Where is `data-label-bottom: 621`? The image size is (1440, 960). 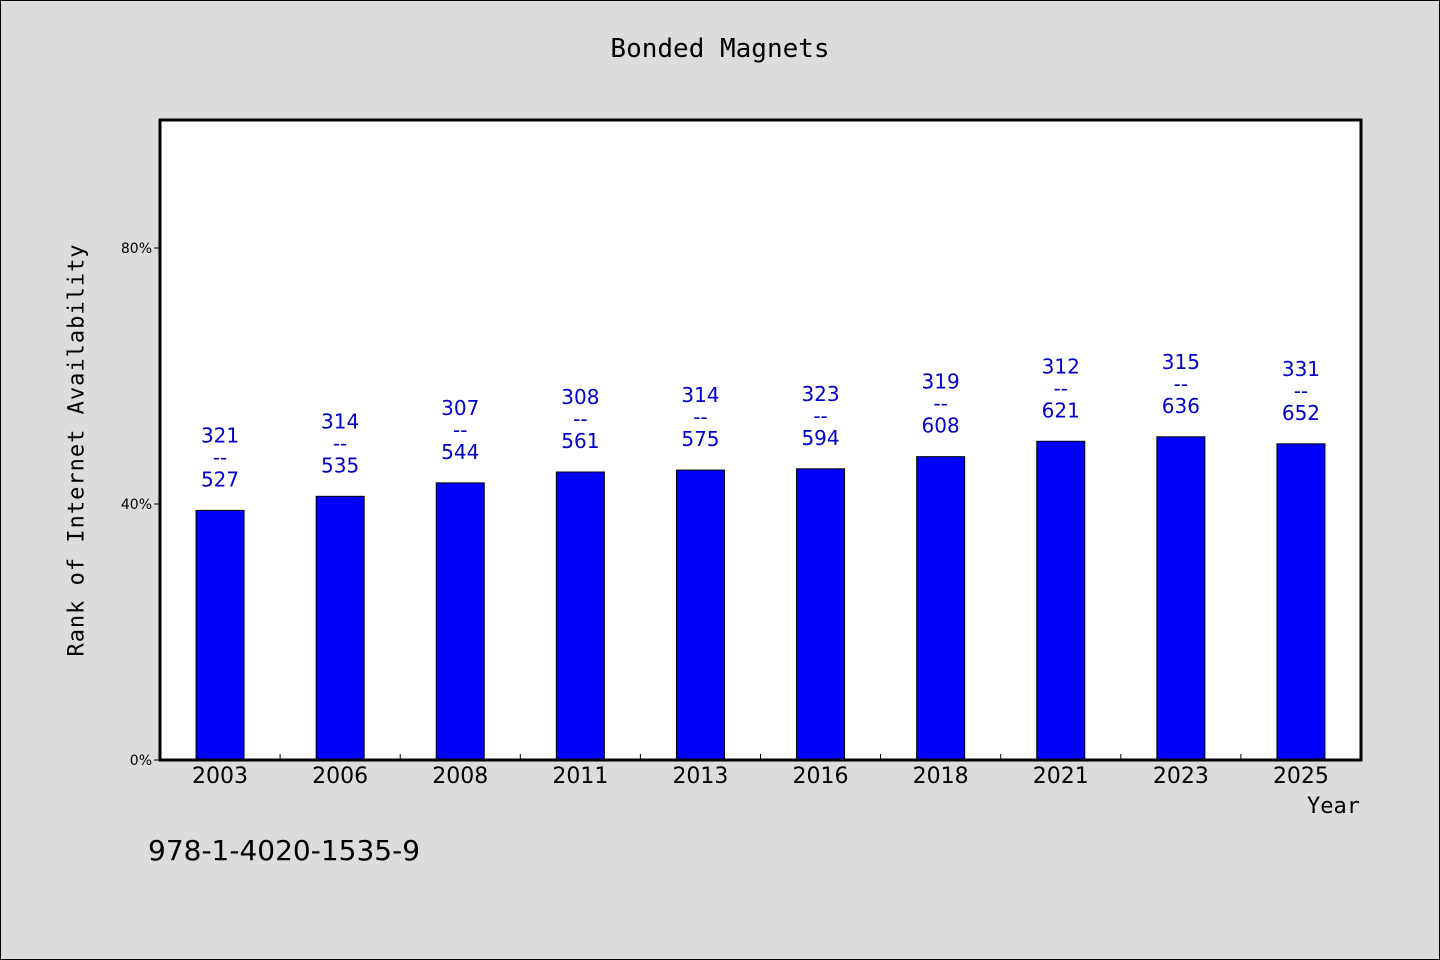
data-label-bottom: 621 is located at coordinates (1061, 410).